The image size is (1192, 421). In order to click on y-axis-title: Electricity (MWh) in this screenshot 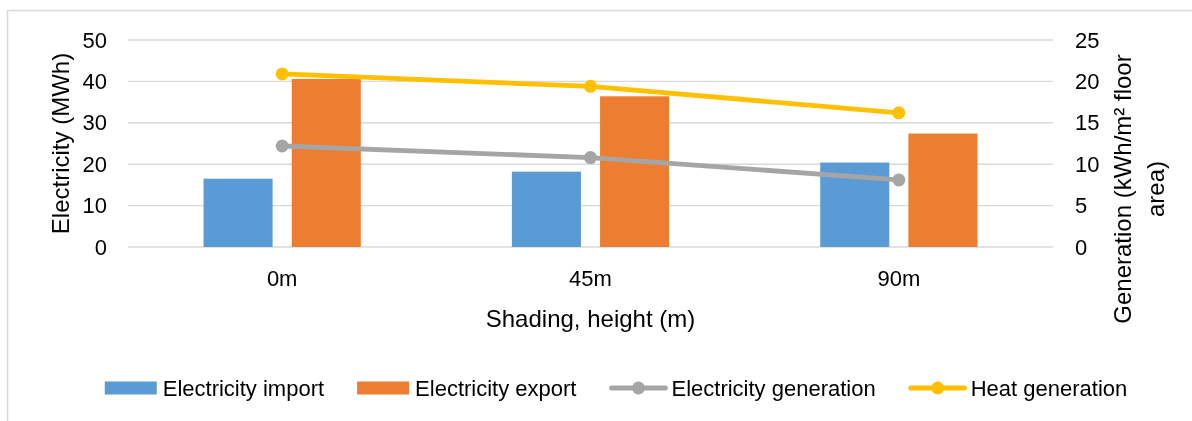, I will do `click(60, 143)`.